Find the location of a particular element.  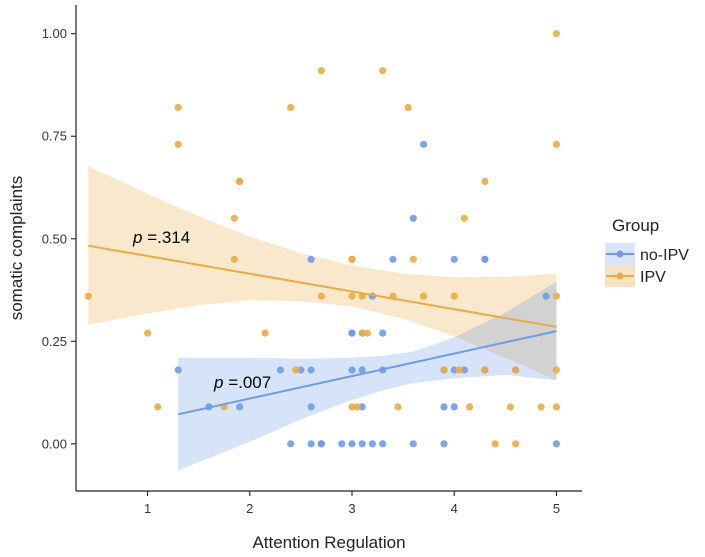

fit-line-no-ipv is located at coordinates (367, 373).